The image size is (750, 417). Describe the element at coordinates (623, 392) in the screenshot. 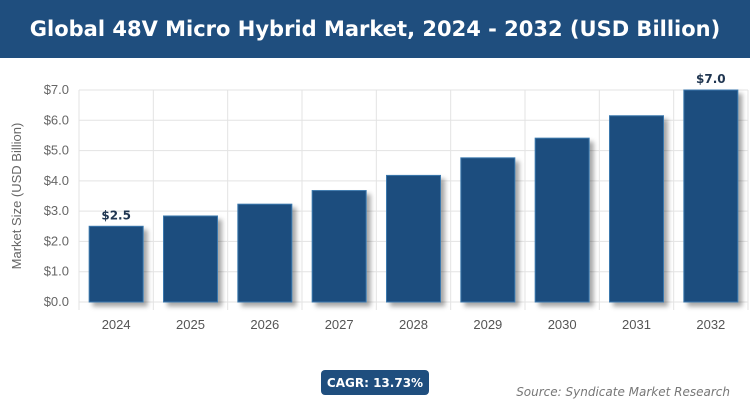

I see `source-note: Source: Syndicate Market Research` at that location.